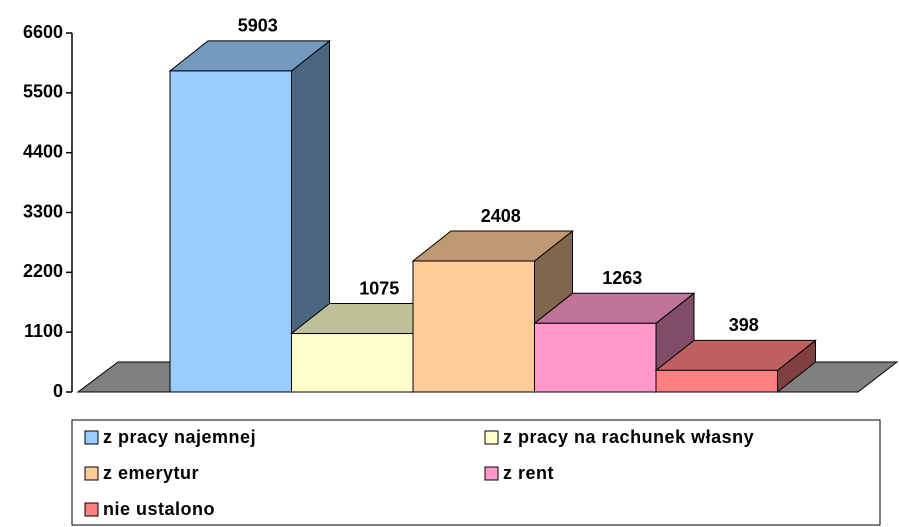 Image resolution: width=899 pixels, height=527 pixels. What do you see at coordinates (528, 473) in the screenshot?
I see `legend-label: z rent` at bounding box center [528, 473].